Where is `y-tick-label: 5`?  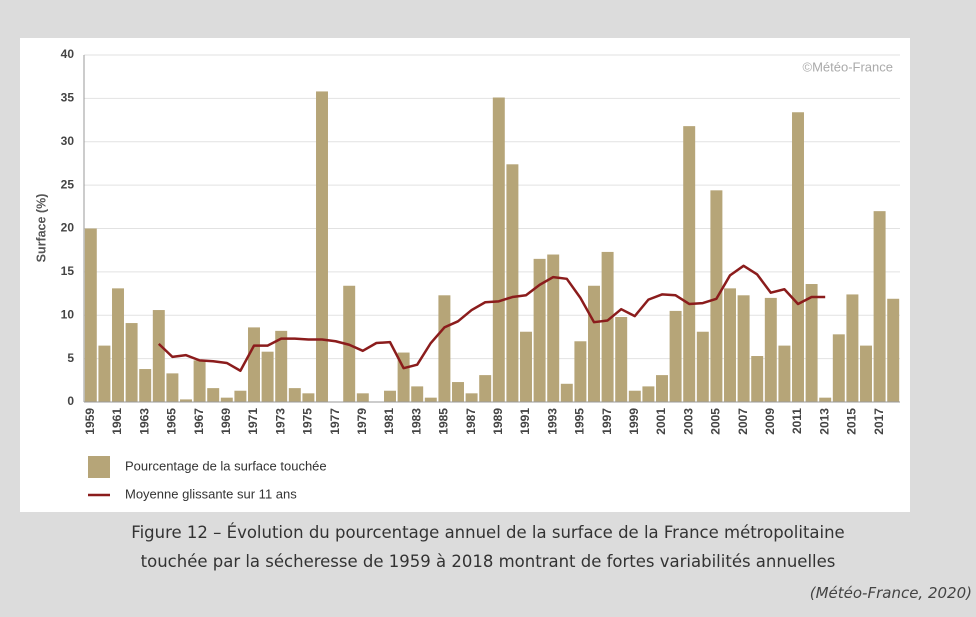 y-tick-label: 5 is located at coordinates (70, 358).